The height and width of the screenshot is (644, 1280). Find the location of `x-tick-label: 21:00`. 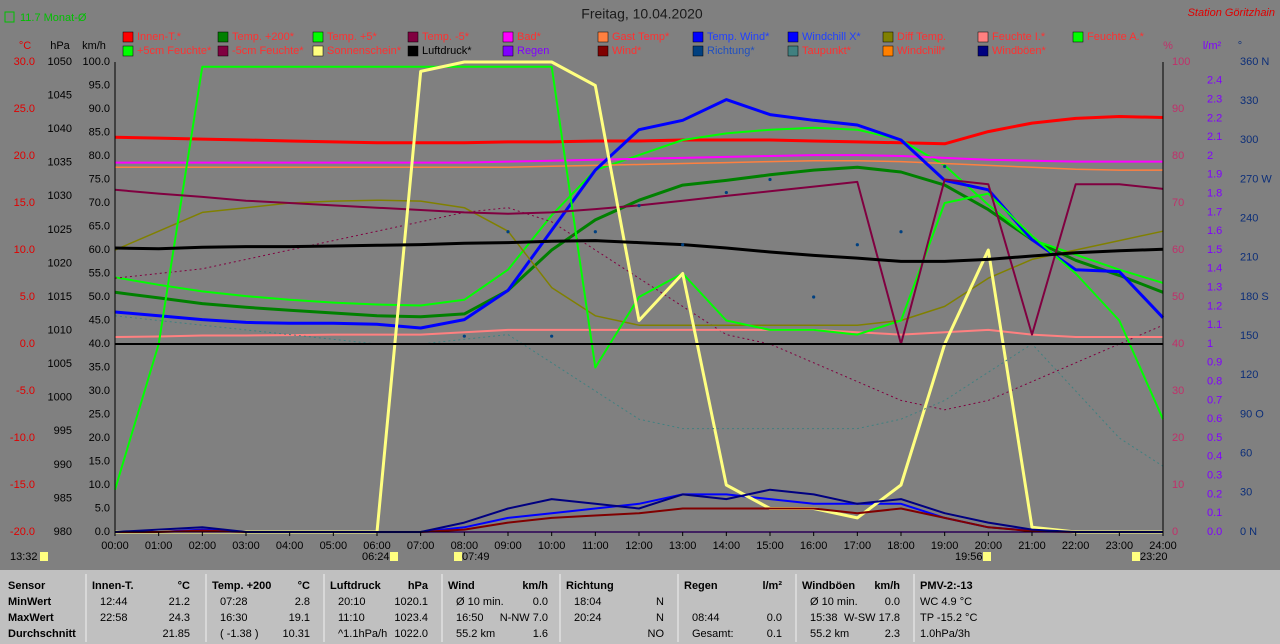

x-tick-label: 21:00 is located at coordinates (1032, 546).